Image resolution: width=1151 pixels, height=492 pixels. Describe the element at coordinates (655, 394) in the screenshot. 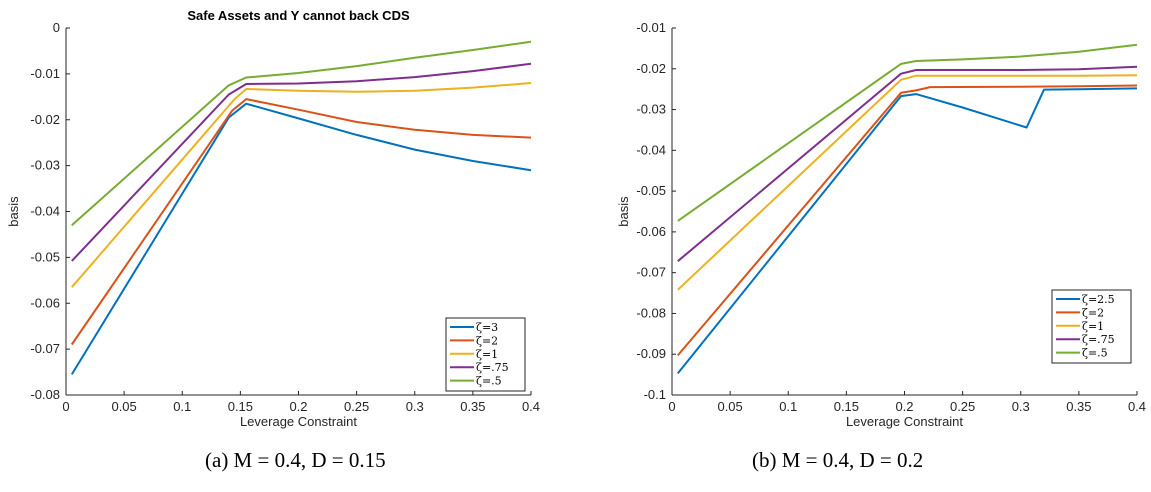

I see `y-tick-label: -0.1` at that location.